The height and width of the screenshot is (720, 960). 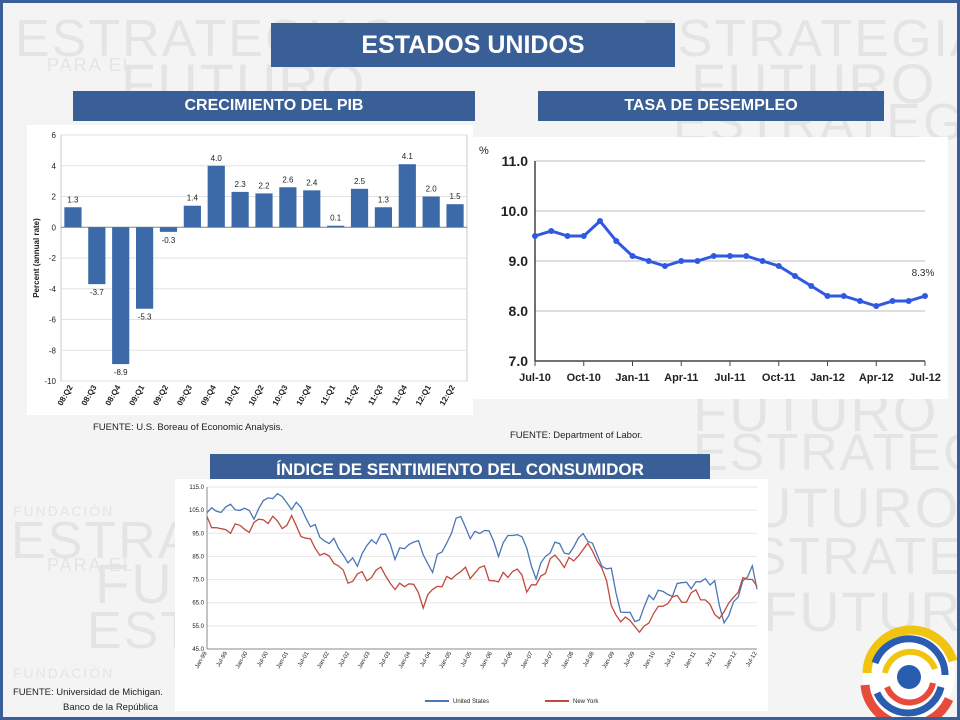 What do you see at coordinates (405, 659) in the screenshot?
I see `sentiment-x-tick-label: Jan-04` at bounding box center [405, 659].